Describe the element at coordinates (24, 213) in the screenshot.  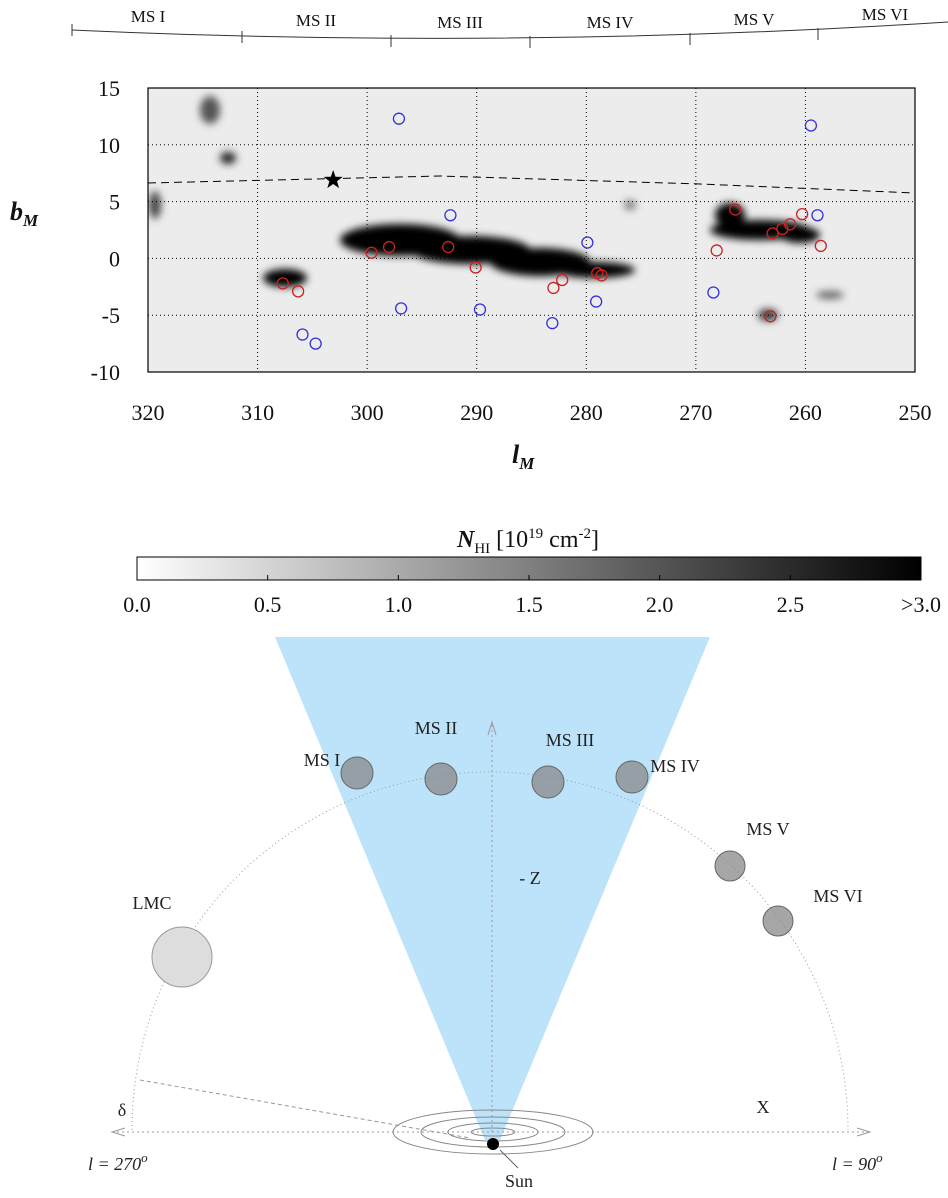
I see `y-axis-label: bM` at that location.